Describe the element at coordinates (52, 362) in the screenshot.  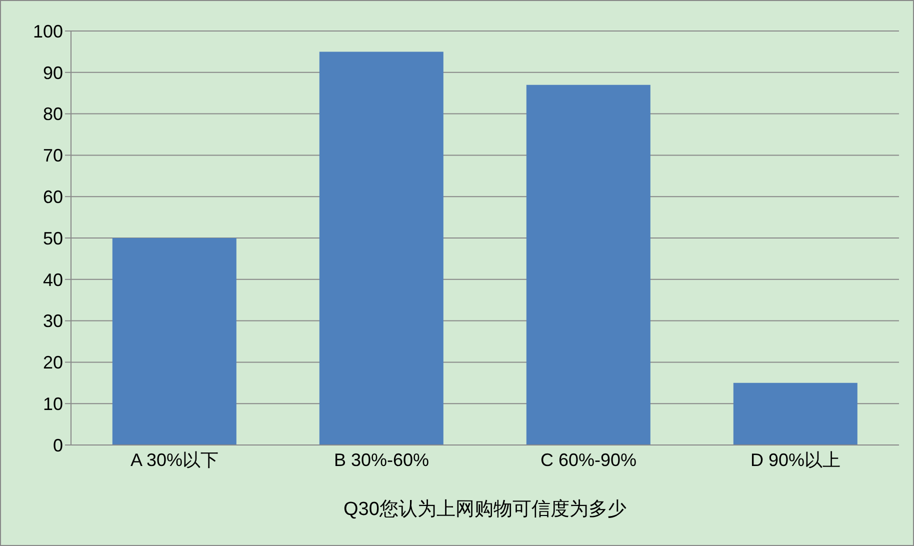
I see `y-tick-label: 20` at that location.